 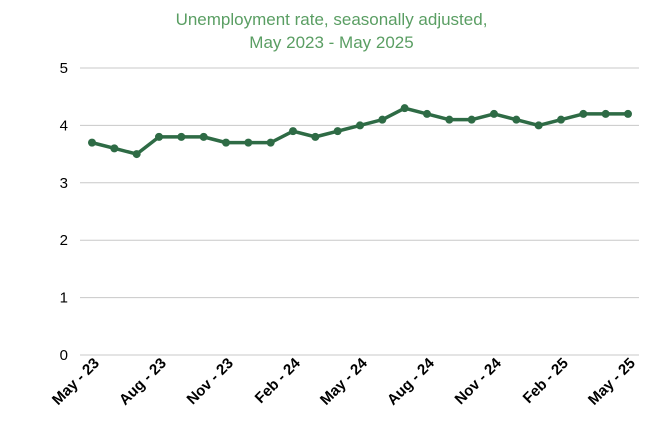 What do you see at coordinates (331, 42) in the screenshot?
I see `chart-title-line-2: May 2023 - May 2025` at bounding box center [331, 42].